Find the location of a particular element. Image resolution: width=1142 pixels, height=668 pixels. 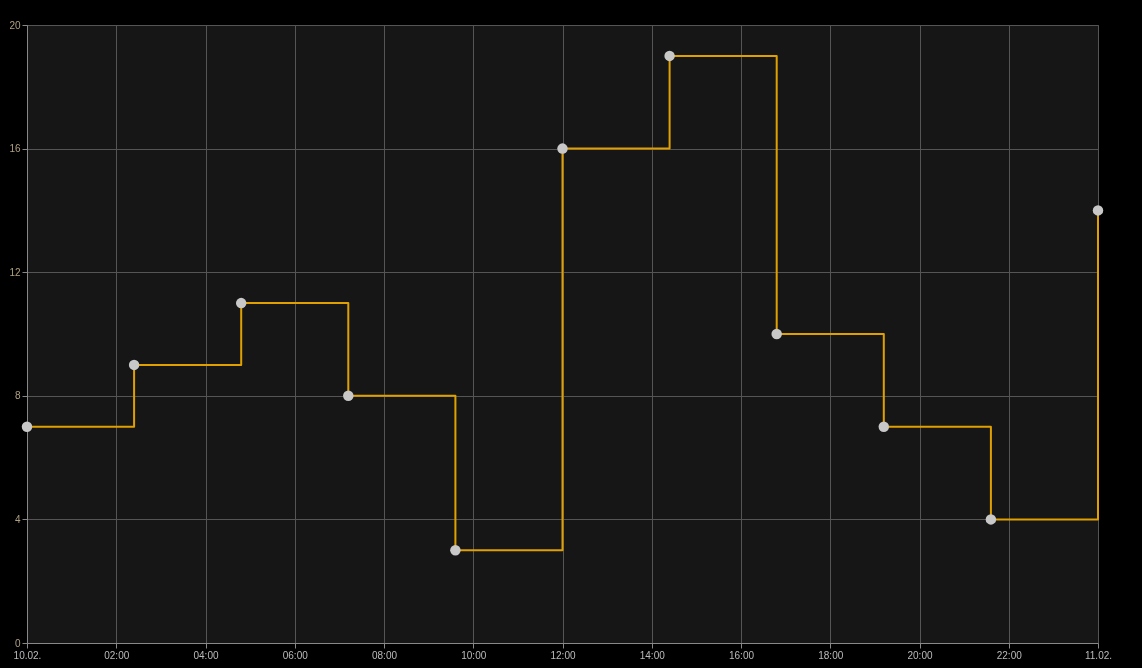

x-tick-label: 06:00 is located at coordinates (295, 655).